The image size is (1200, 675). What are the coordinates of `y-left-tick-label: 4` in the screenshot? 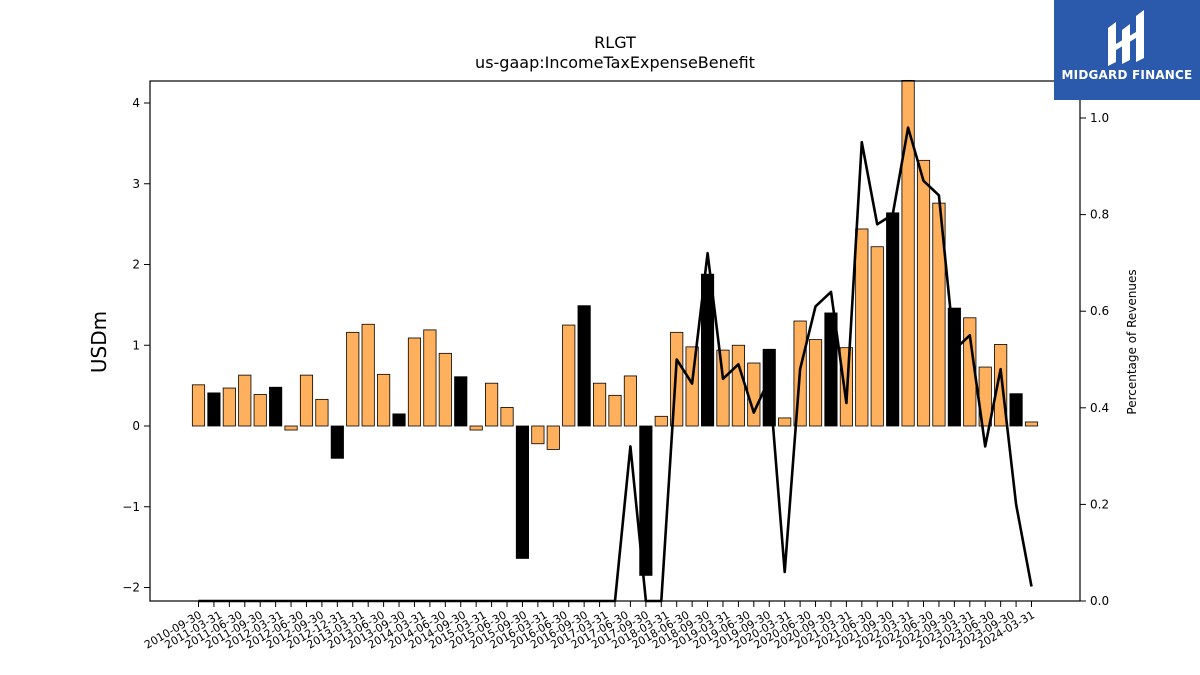 It's located at (136, 103).